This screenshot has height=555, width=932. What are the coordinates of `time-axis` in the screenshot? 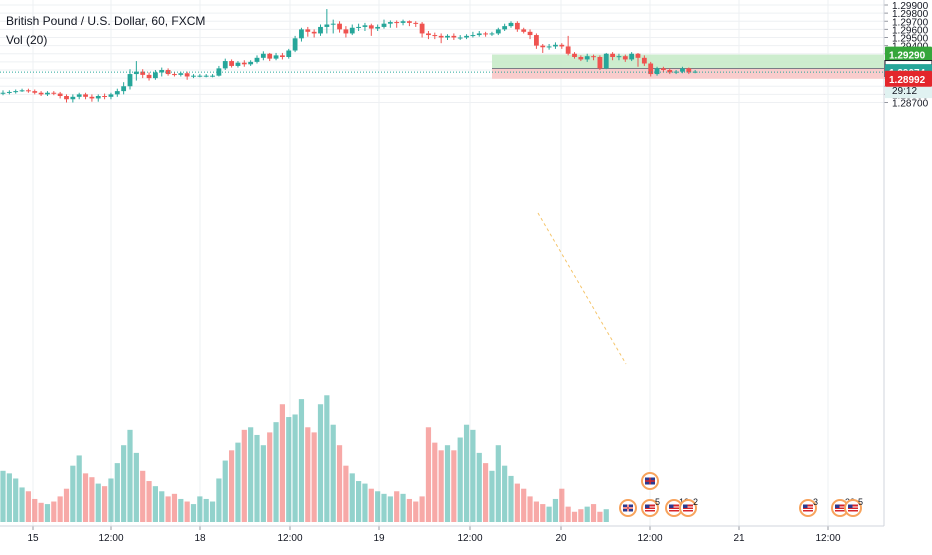 It's located at (442, 538).